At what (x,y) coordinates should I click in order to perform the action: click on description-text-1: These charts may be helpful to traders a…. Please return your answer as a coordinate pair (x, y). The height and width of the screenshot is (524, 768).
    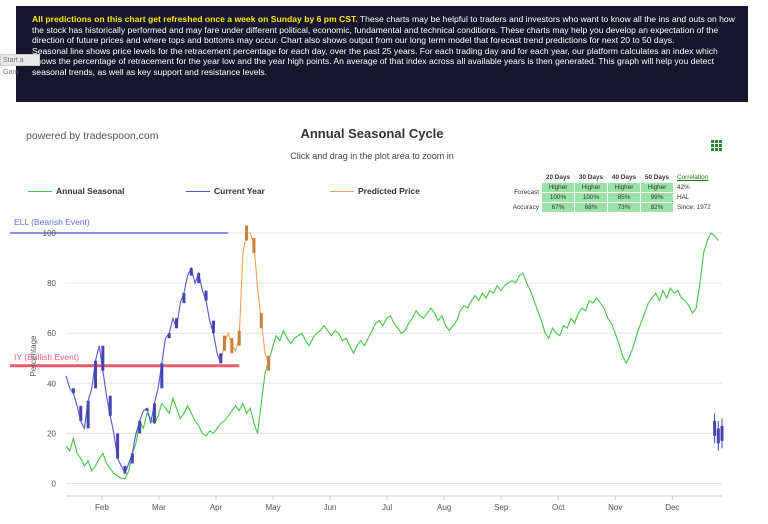
    Looking at the image, I should click on (383, 30).